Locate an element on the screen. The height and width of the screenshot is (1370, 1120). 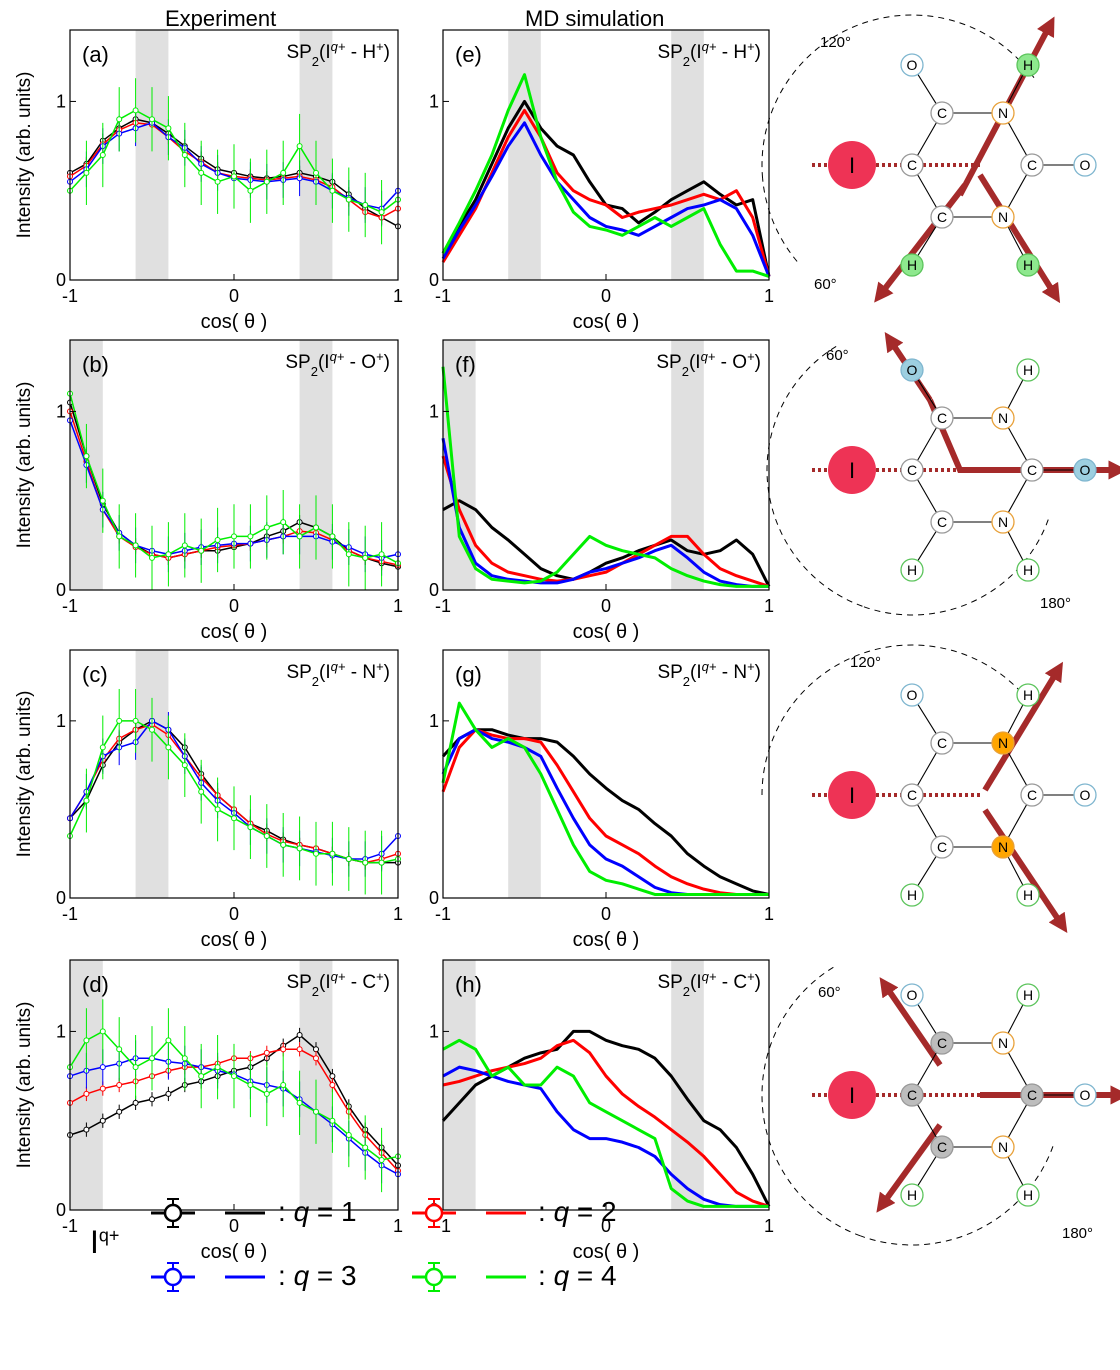
legend-q1-var: q is located at coordinates (301, 1211).